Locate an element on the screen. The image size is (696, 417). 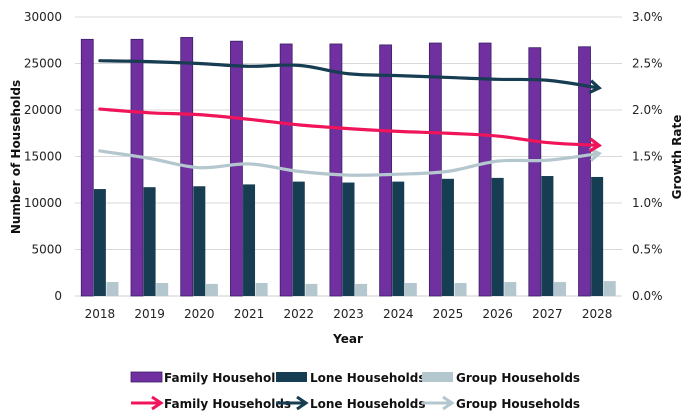
y-tick-label: 15000 is located at coordinates (43, 157).